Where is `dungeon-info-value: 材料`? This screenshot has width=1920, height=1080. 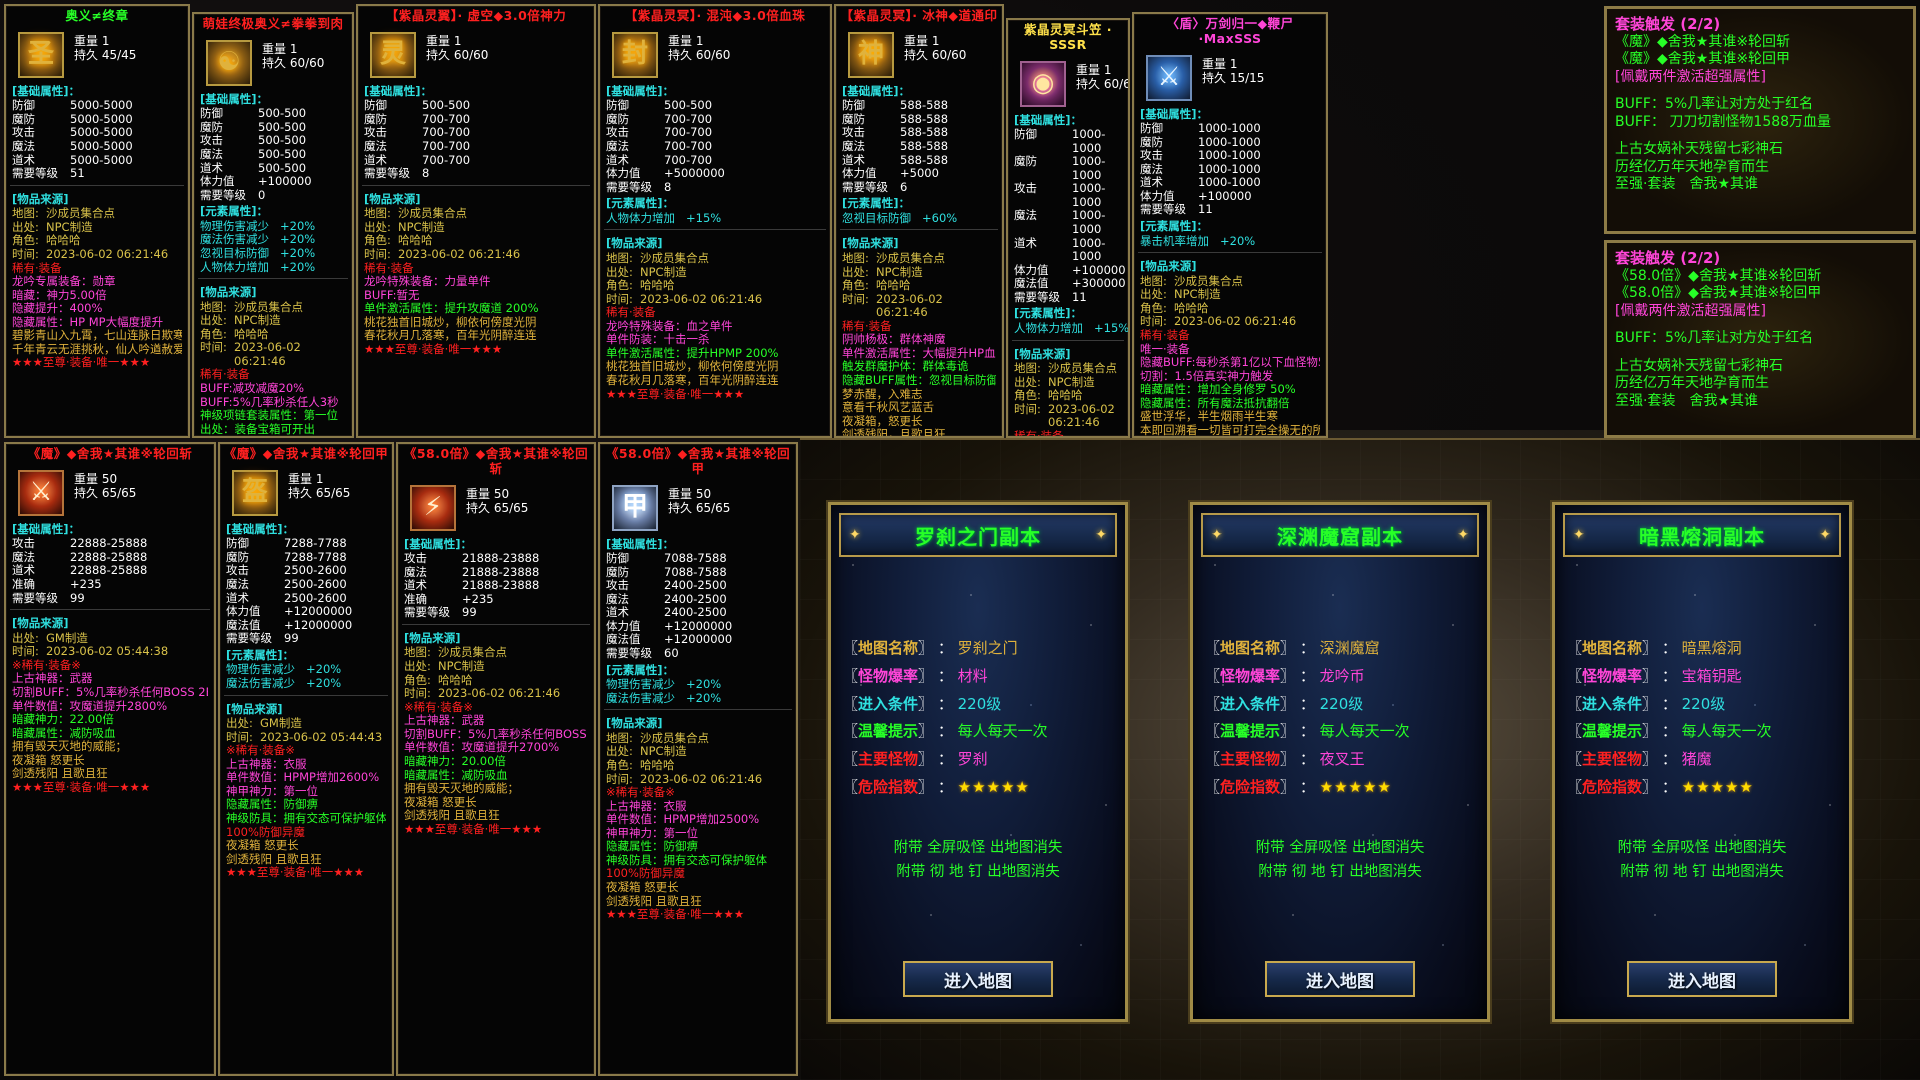 dungeon-info-value: 材料 is located at coordinates (972, 675).